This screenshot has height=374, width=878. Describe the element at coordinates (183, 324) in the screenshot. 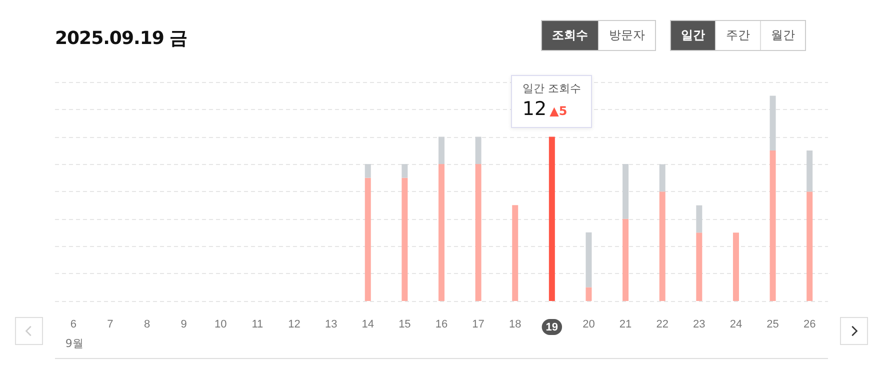

I see `x-tick-label: 9` at that location.